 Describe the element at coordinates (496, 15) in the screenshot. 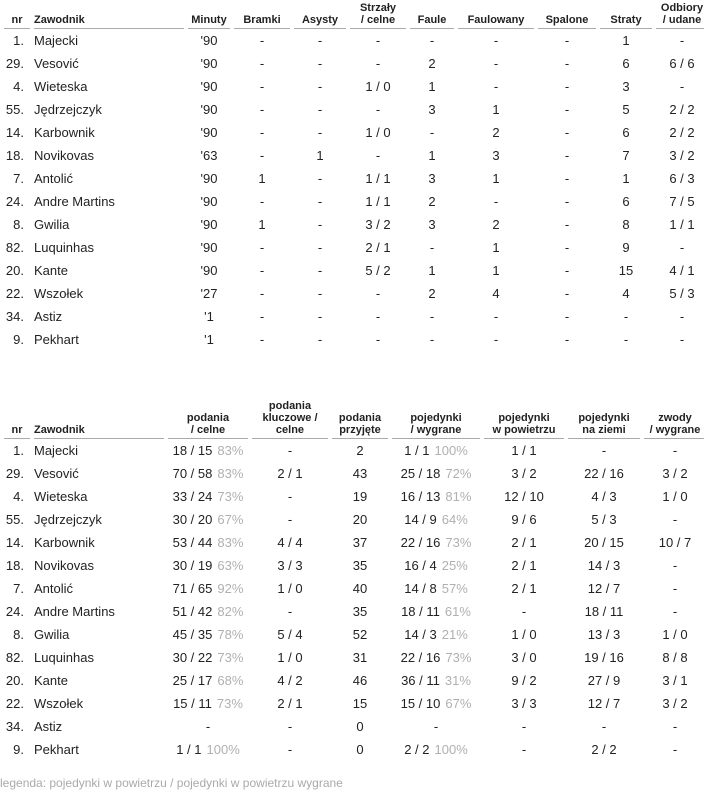

I see `column-header: Faulowany` at that location.